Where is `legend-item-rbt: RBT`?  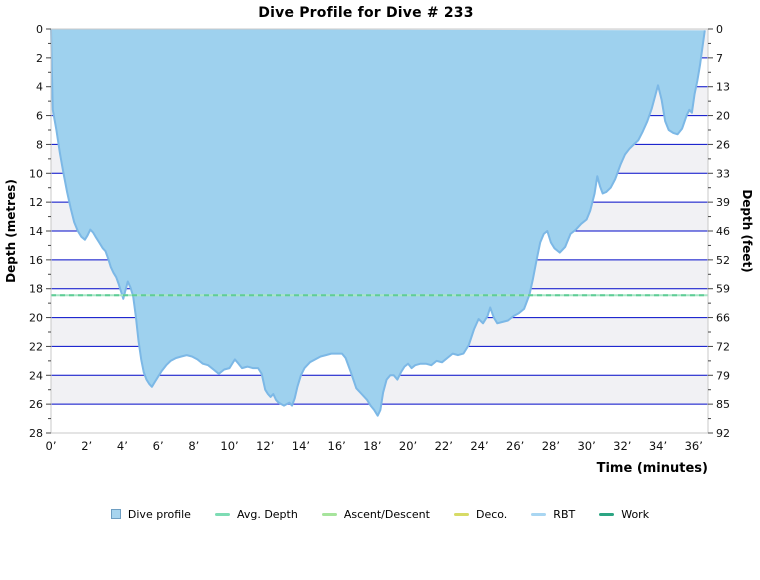 legend-item-rbt: RBT is located at coordinates (553, 514).